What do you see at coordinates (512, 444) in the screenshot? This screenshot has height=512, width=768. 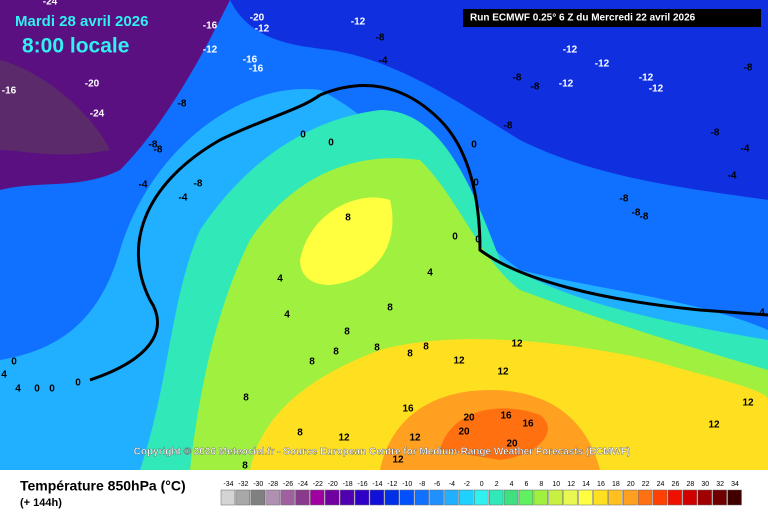 I see `contour-label: 20` at bounding box center [512, 444].